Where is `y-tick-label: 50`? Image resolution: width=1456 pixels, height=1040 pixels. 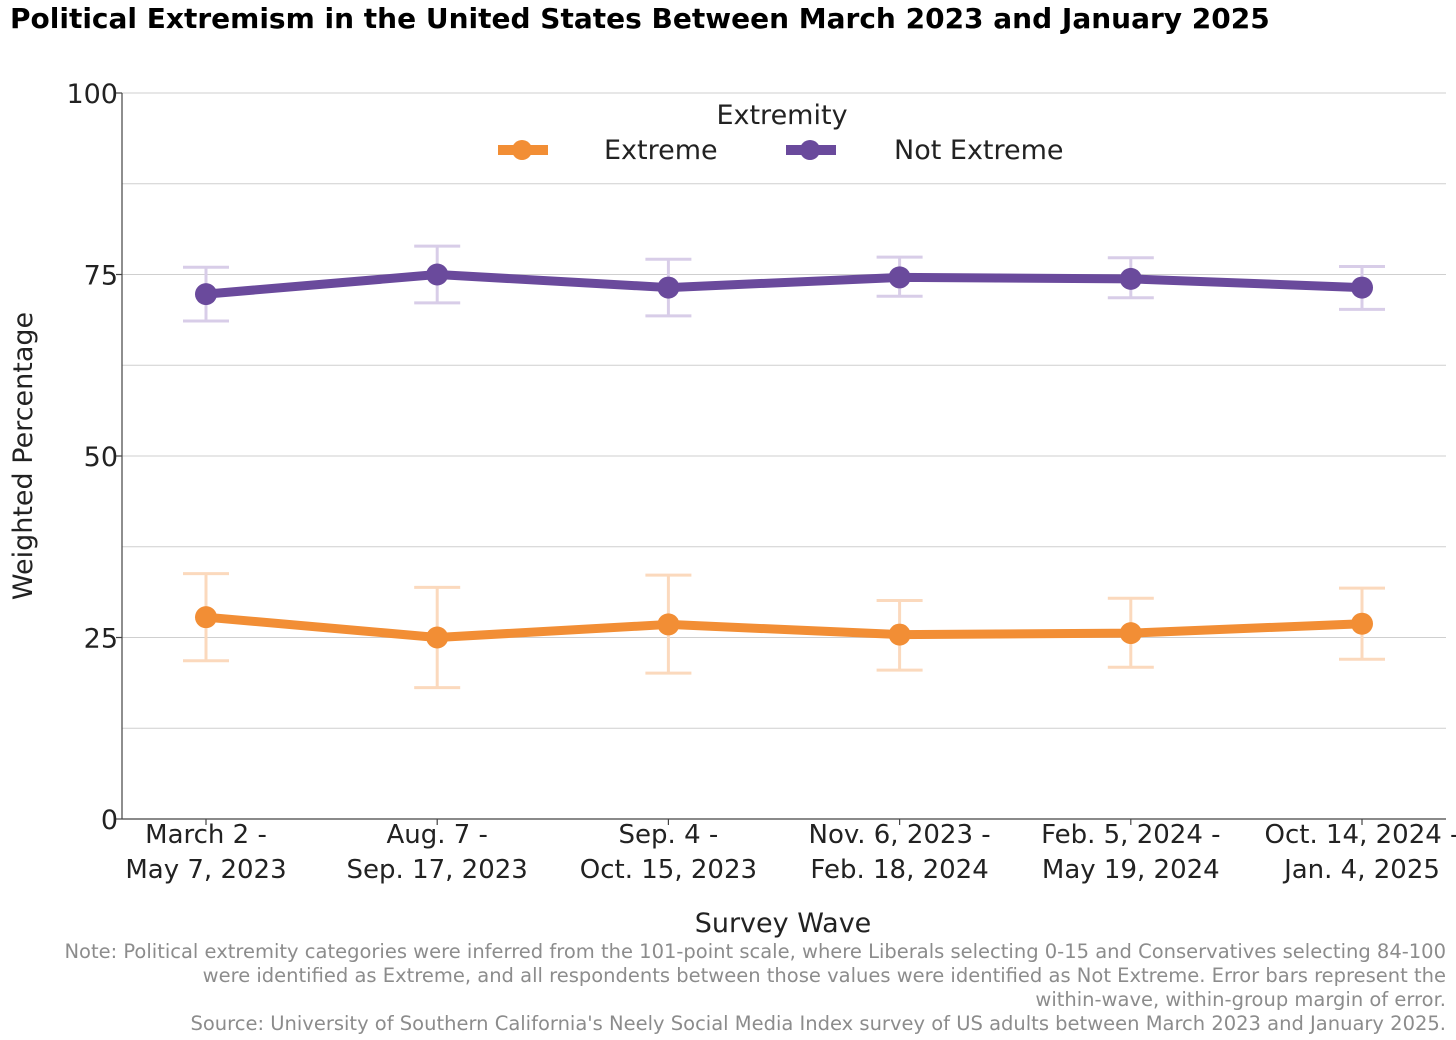 y-tick-label: 50 is located at coordinates (101, 457).